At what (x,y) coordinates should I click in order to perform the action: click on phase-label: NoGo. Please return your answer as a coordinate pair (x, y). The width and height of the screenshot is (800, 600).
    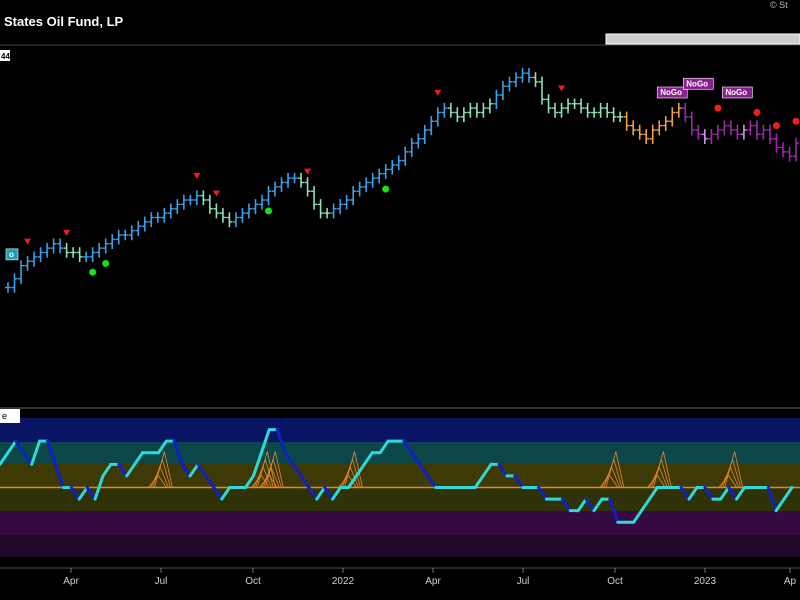
    Looking at the image, I should click on (698, 83).